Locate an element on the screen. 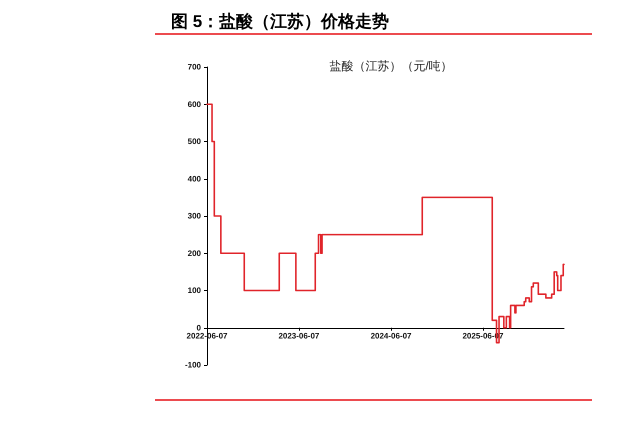  y-tick-label: 600 is located at coordinates (195, 104).